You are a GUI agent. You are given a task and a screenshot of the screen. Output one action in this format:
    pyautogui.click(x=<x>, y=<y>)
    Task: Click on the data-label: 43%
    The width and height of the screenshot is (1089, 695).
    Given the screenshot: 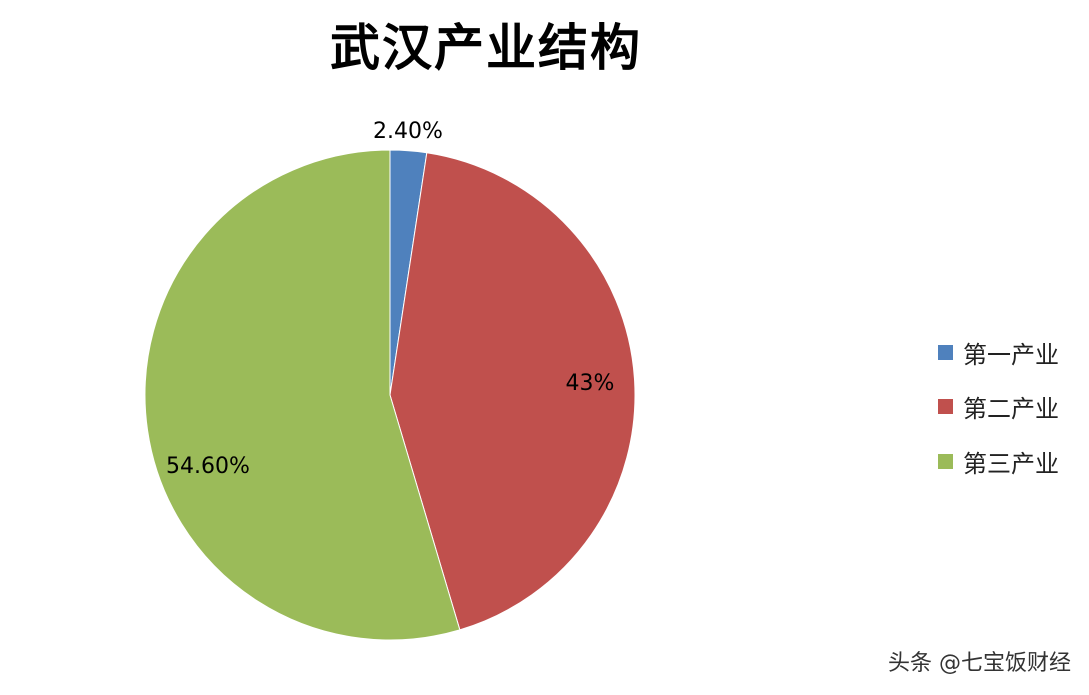 What is the action you would take?
    pyautogui.click(x=590, y=383)
    